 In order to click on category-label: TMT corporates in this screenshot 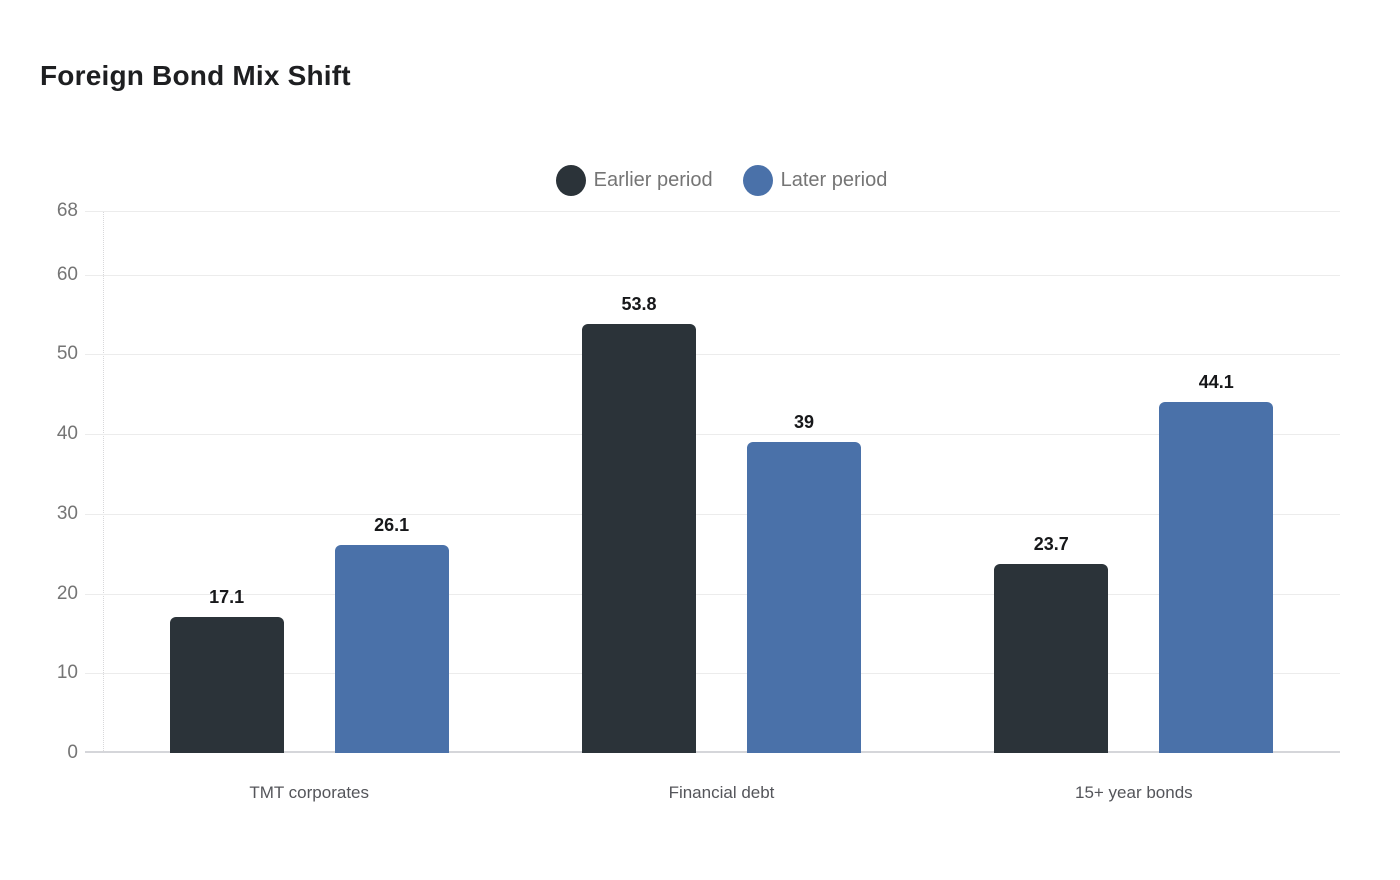, I will do `click(309, 792)`.